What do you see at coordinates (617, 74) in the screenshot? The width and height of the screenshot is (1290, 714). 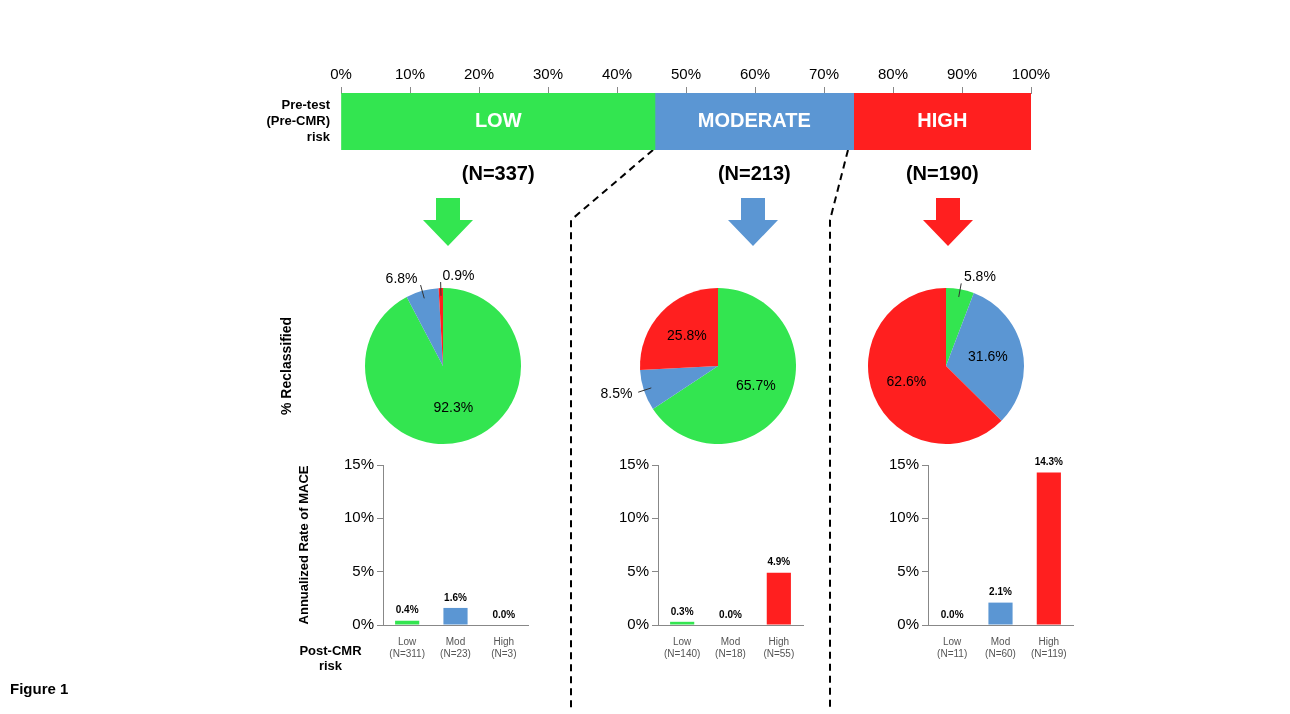 I see `x-tick-label: 40%` at bounding box center [617, 74].